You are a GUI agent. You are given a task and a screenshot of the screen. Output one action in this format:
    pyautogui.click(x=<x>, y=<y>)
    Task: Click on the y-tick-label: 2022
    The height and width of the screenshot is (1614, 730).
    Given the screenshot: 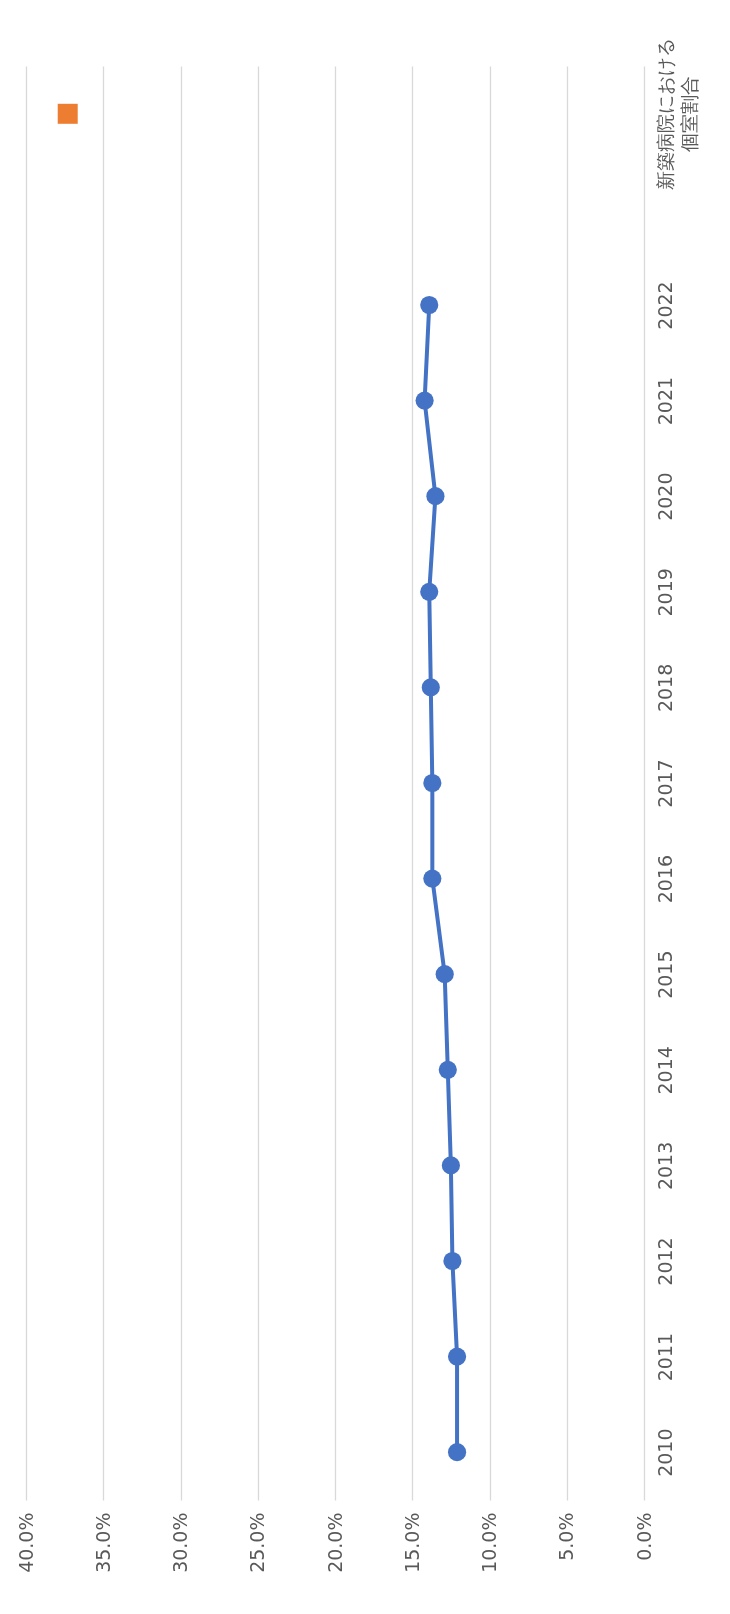 What is the action you would take?
    pyautogui.click(x=664, y=305)
    